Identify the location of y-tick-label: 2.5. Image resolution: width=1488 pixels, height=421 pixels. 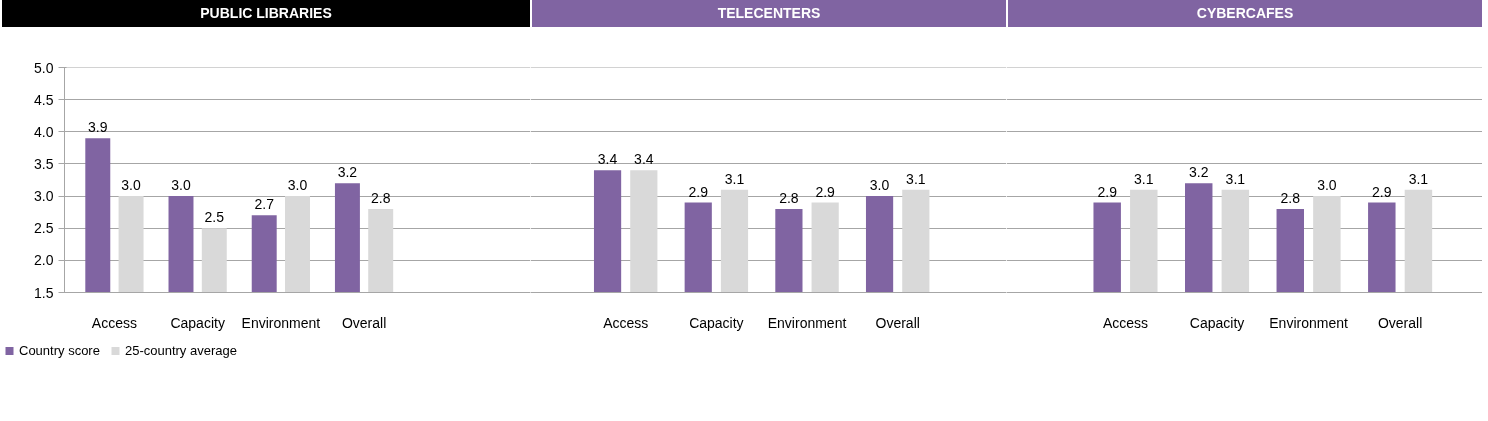
(44, 228).